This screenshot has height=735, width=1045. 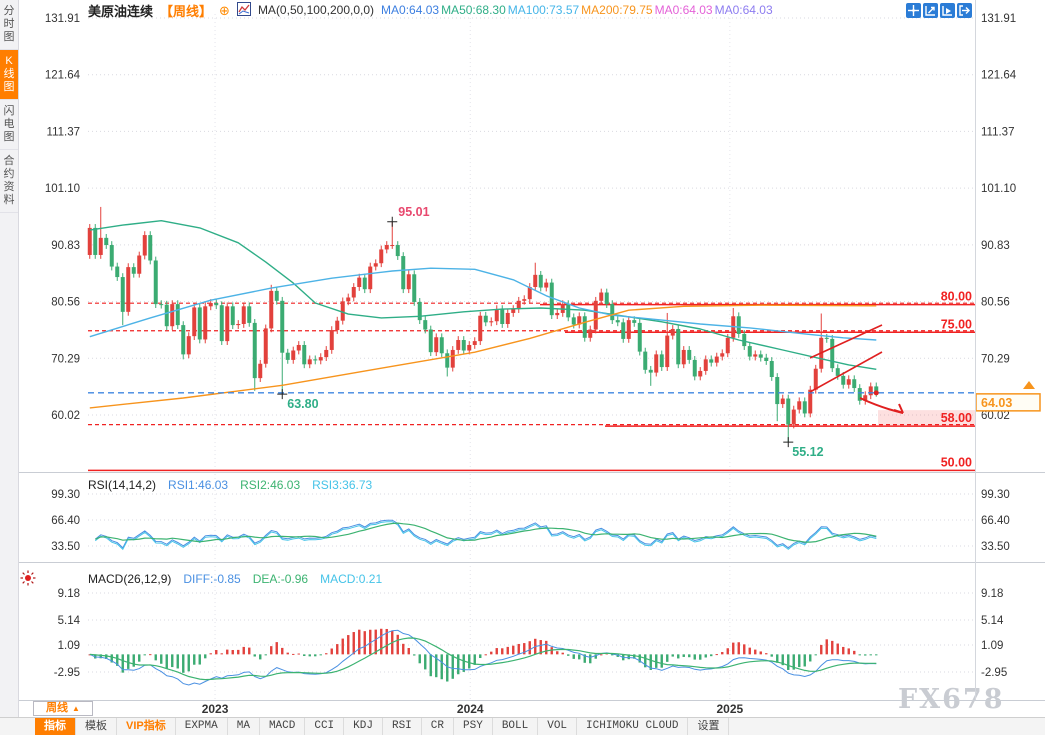 What do you see at coordinates (947, 10) in the screenshot?
I see `axis-pan-icon` at bounding box center [947, 10].